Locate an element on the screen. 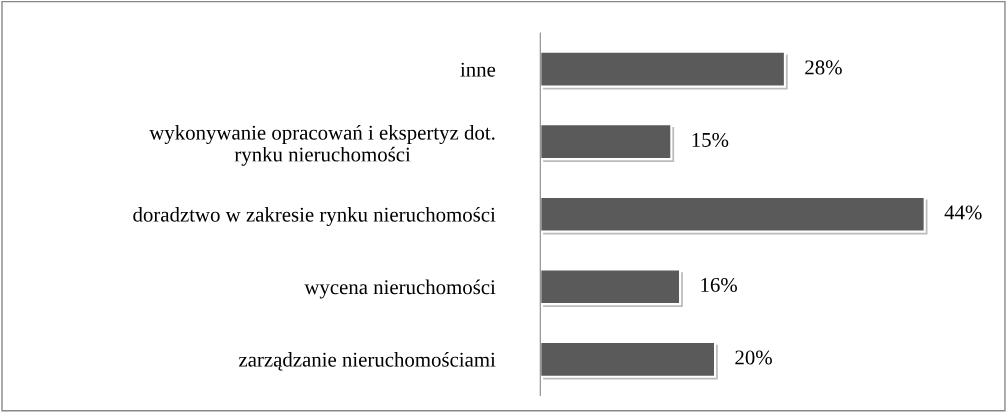 The width and height of the screenshot is (1008, 412). y-tick-label: inne is located at coordinates (478, 69).